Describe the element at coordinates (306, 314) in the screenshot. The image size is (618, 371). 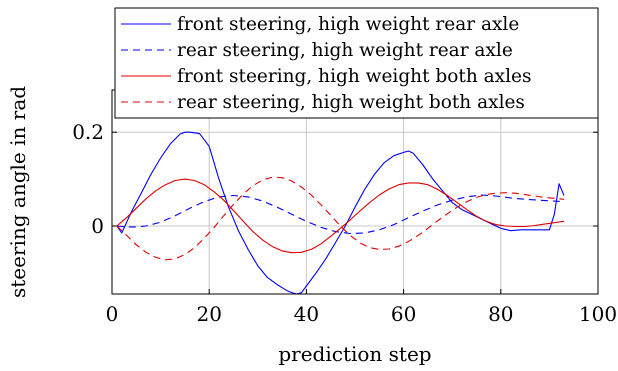
I see `x-tick-label: 40` at that location.